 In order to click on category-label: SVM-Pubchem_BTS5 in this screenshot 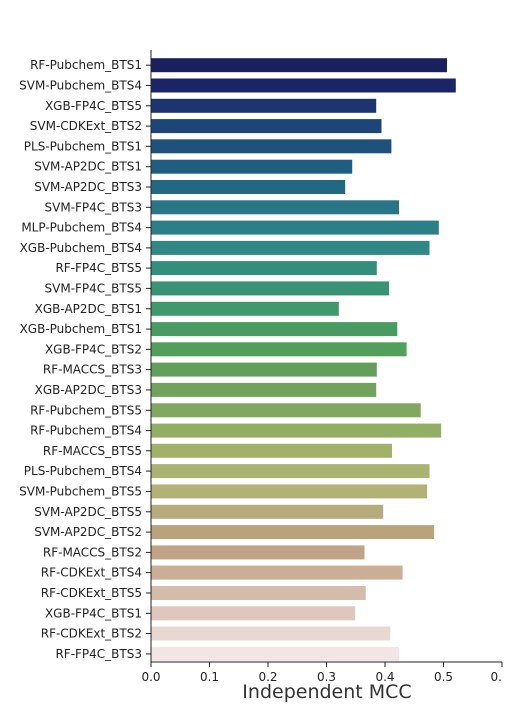, I will do `click(80, 491)`.